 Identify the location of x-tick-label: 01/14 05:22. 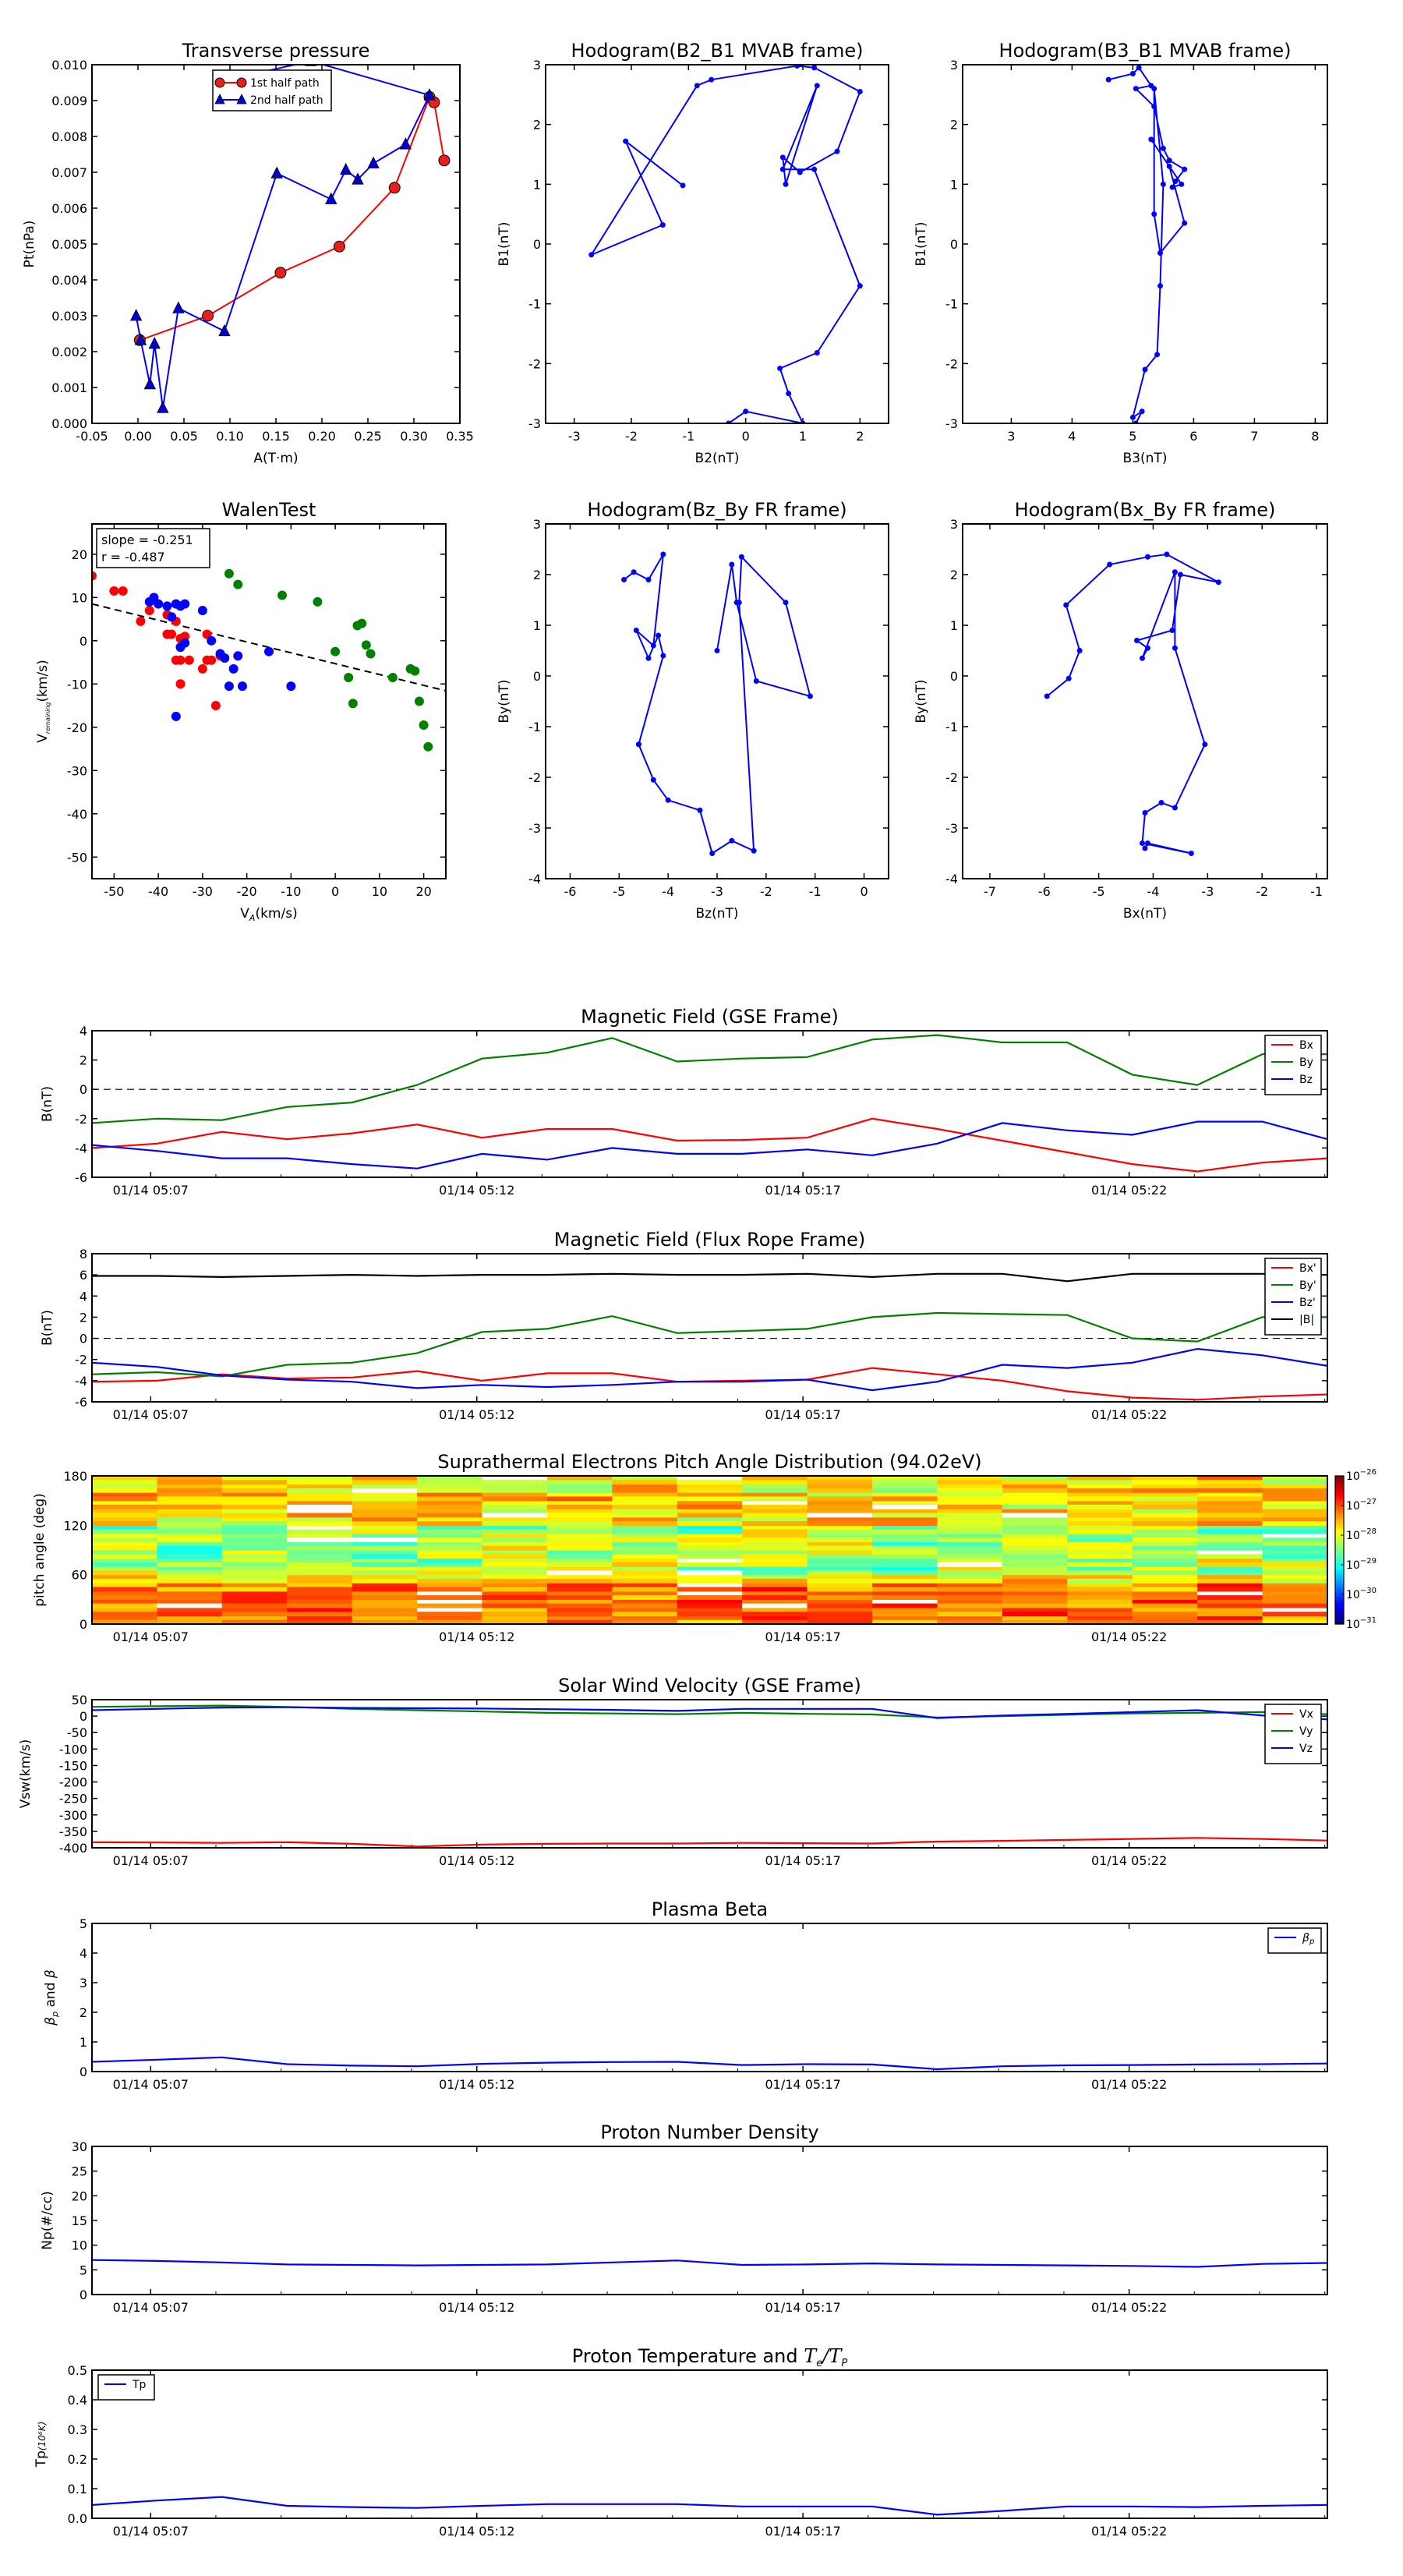
(1129, 2084).